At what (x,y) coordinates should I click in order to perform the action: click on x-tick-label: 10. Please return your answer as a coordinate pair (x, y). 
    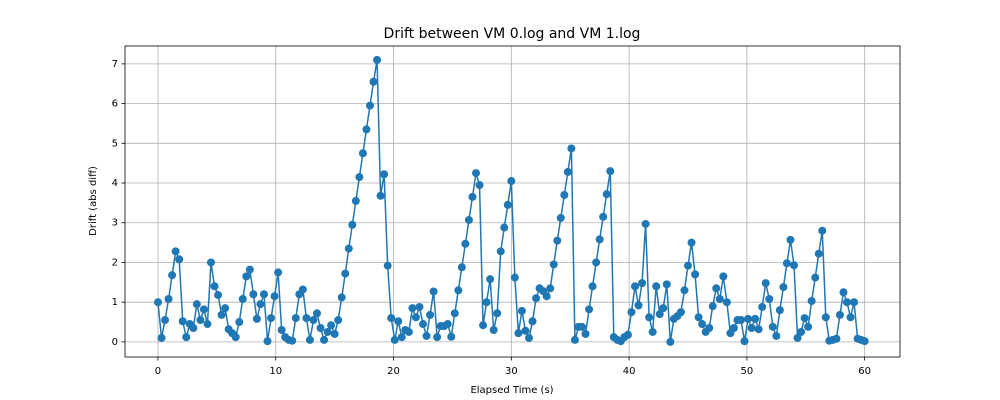
    Looking at the image, I should click on (275, 371).